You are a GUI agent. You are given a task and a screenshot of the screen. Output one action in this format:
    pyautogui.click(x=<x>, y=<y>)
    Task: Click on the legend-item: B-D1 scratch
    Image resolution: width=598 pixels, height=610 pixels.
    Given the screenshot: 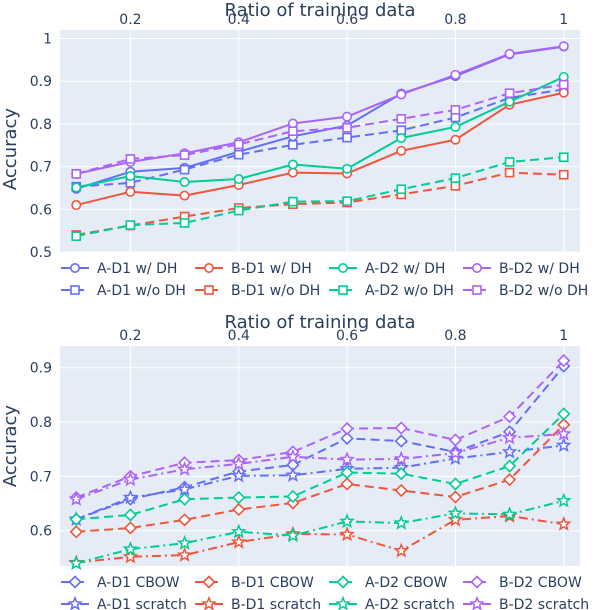 What is the action you would take?
    pyautogui.click(x=258, y=602)
    